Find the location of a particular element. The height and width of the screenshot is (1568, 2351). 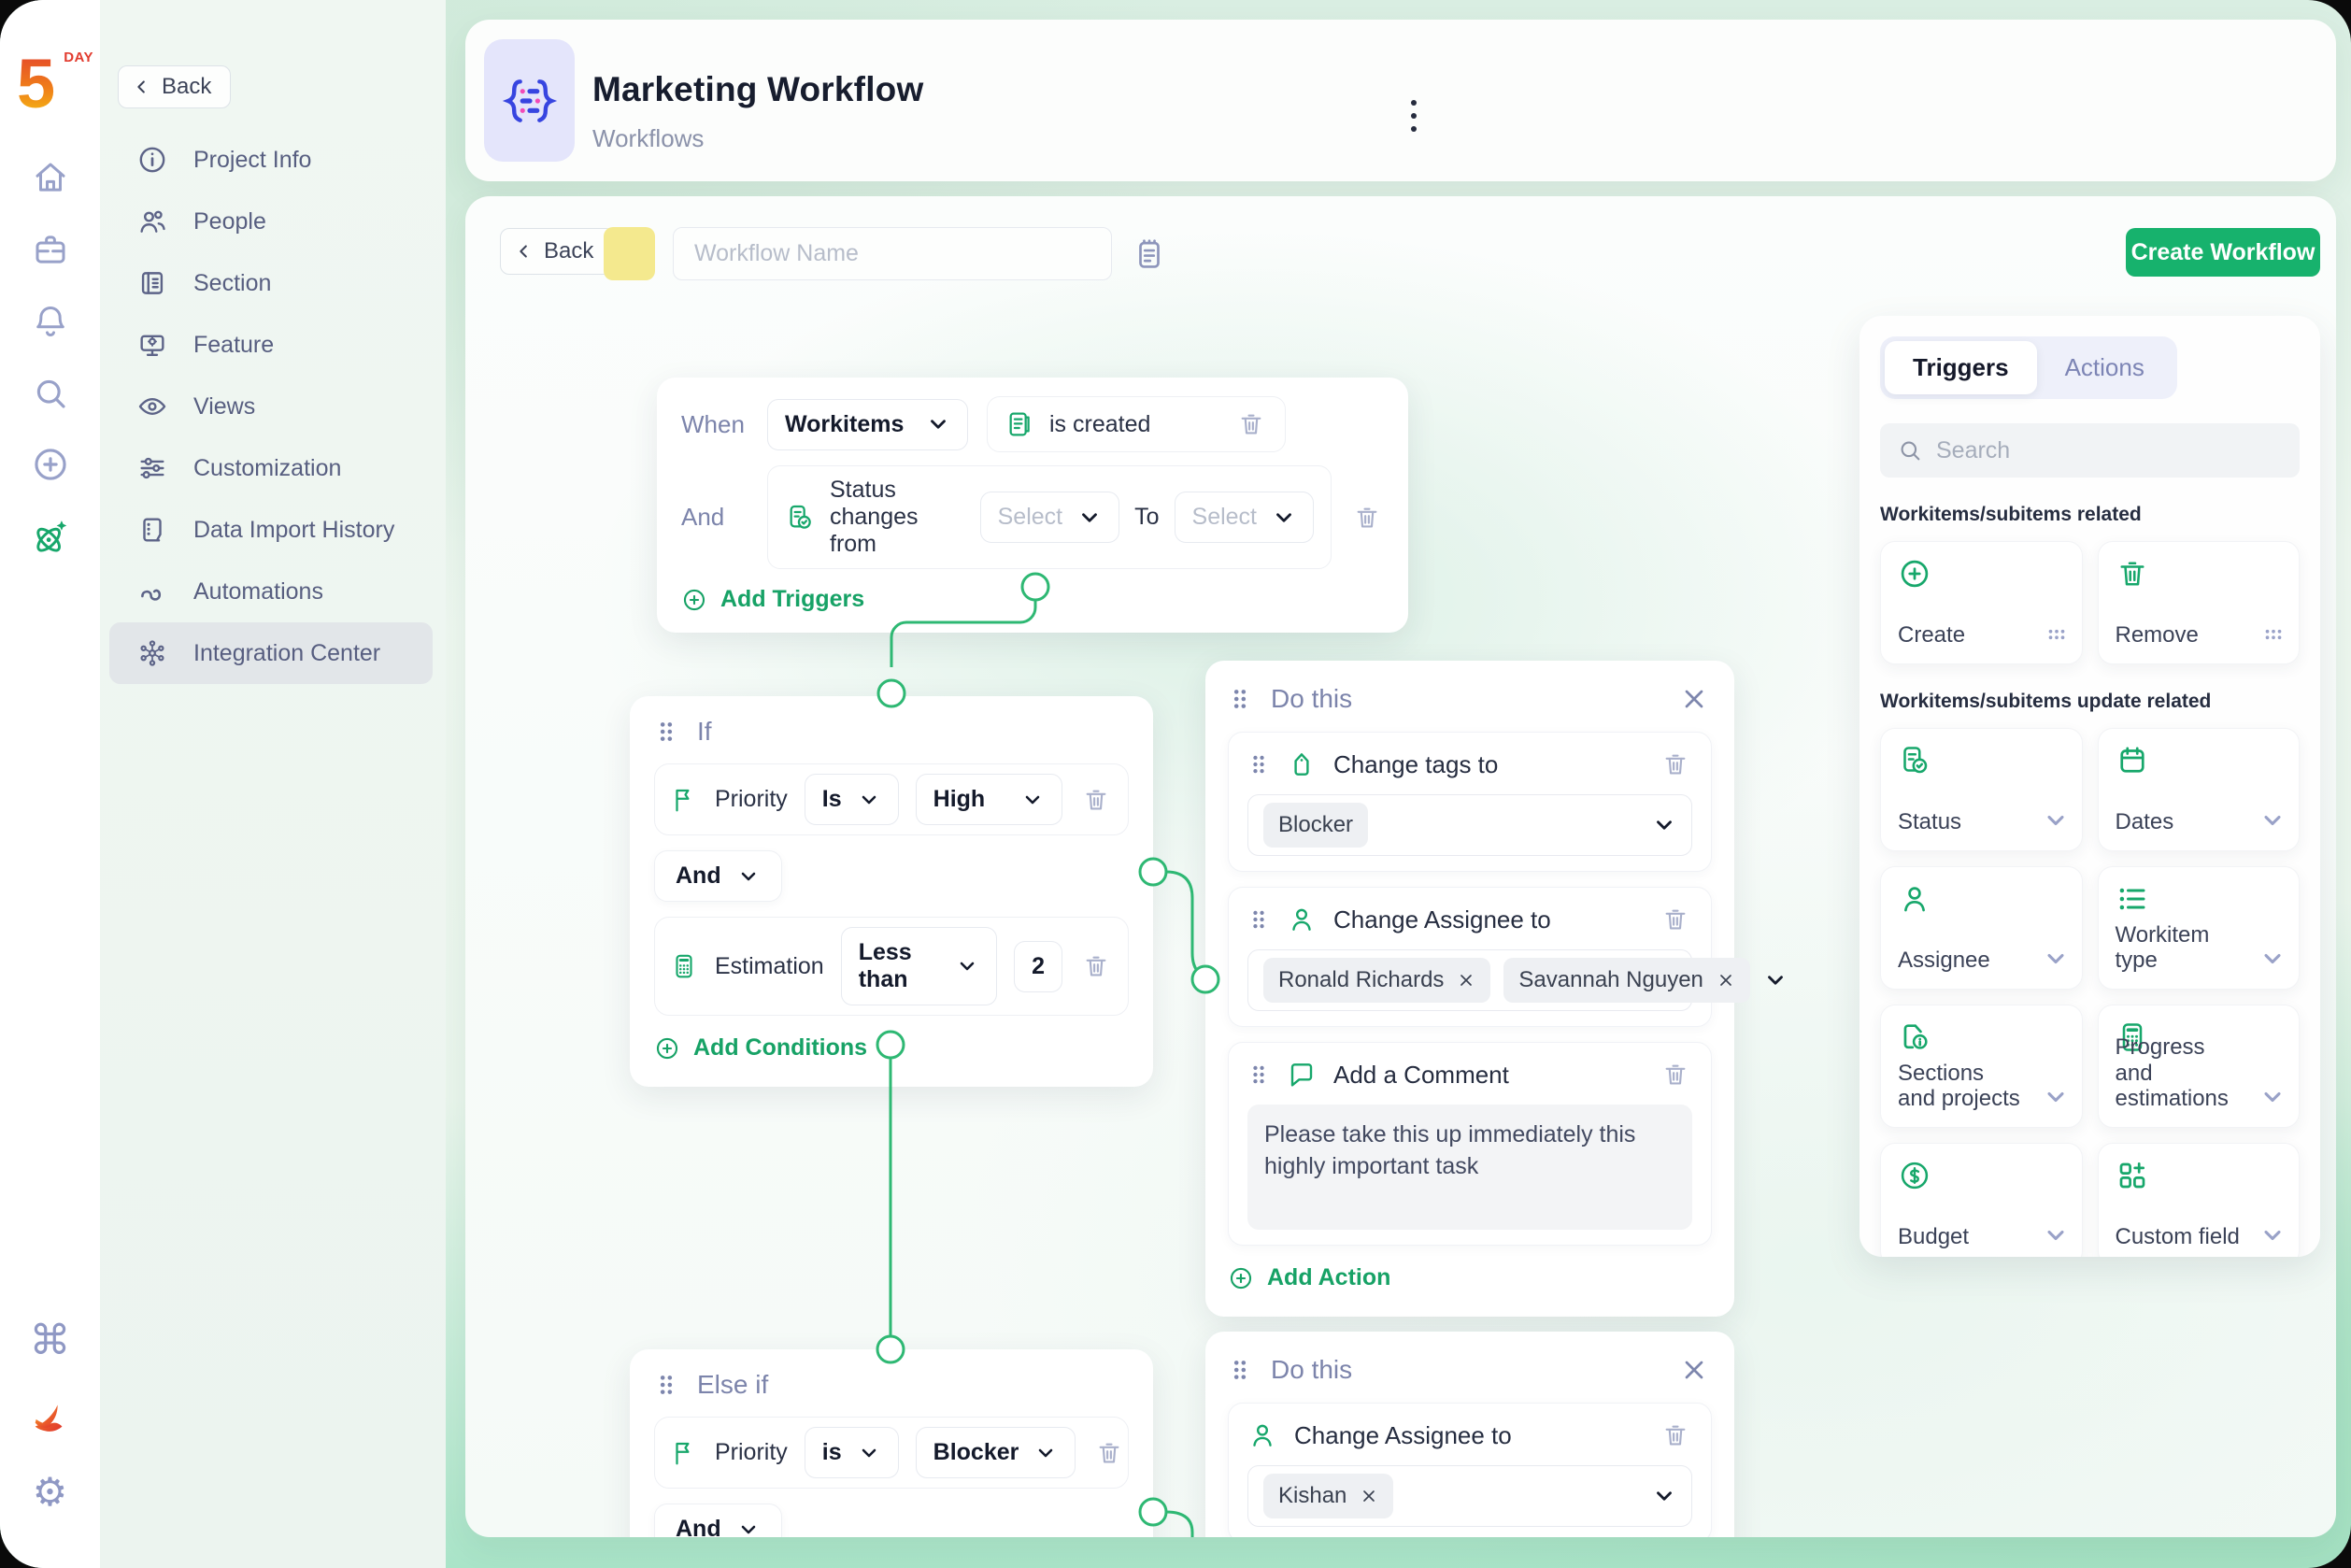

canvas-back-button: Back is located at coordinates (558, 252).